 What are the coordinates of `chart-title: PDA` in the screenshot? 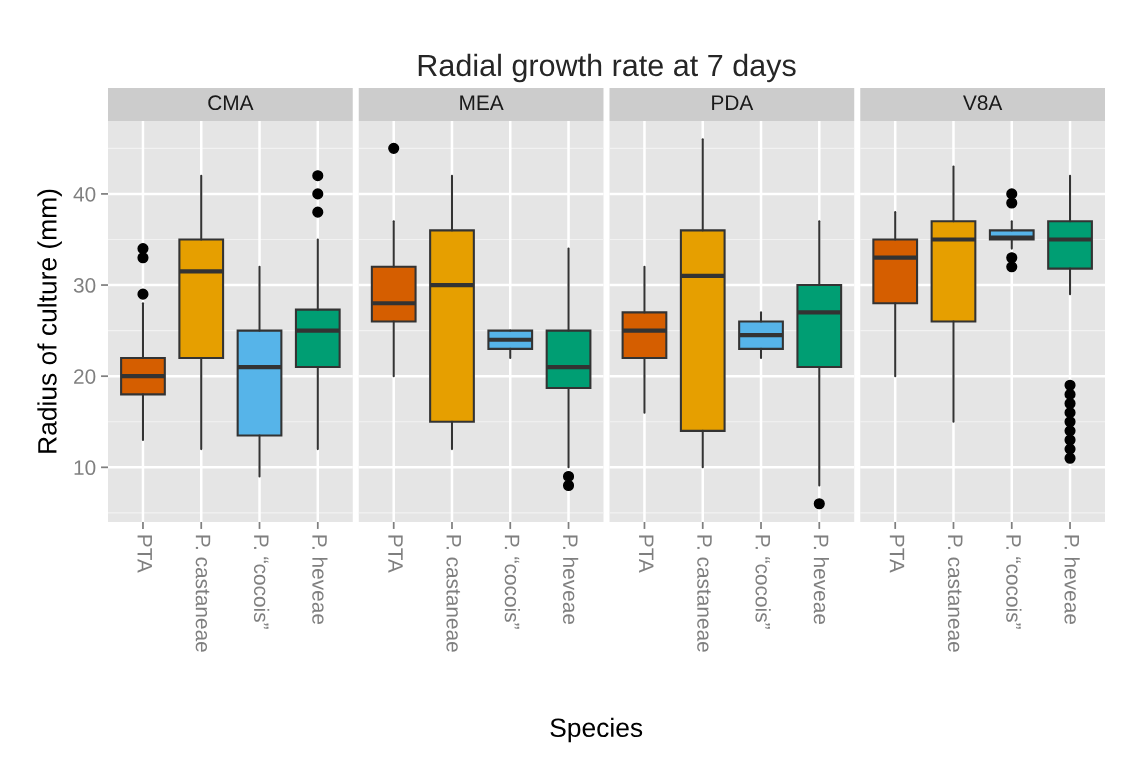 It's located at (733, 102).